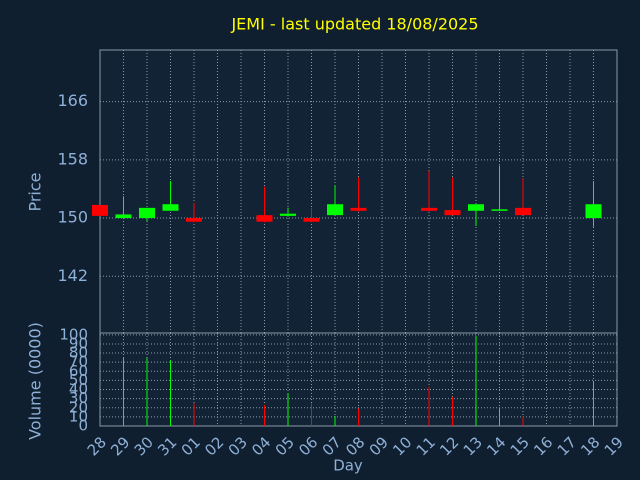 The width and height of the screenshot is (640, 480). Describe the element at coordinates (78, 389) in the screenshot. I see `volume-tick-label: 40` at that location.